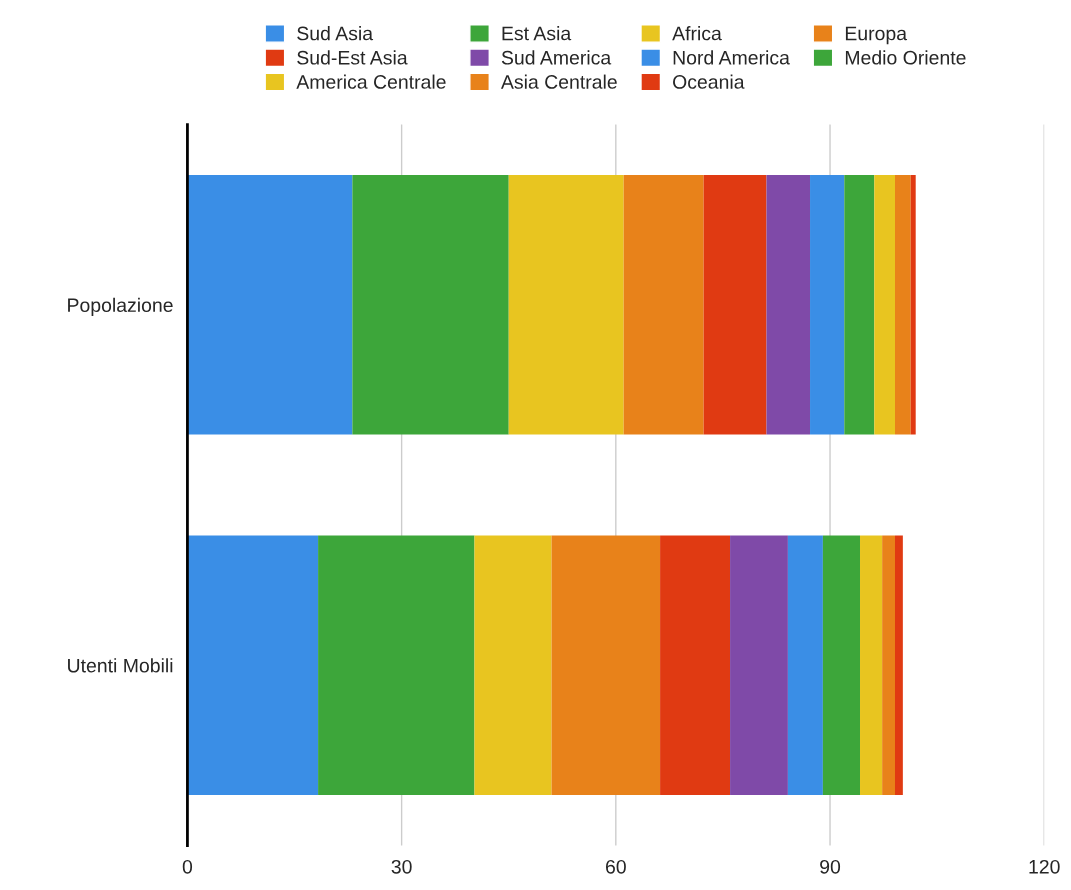 The width and height of the screenshot is (1071, 890). I want to click on legend-label: Asia Centrale, so click(558, 81).